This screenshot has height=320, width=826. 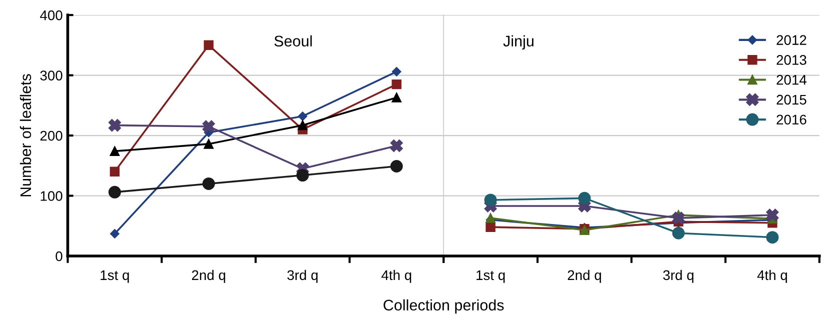 I want to click on y-tick-label: 100, so click(x=51, y=196).